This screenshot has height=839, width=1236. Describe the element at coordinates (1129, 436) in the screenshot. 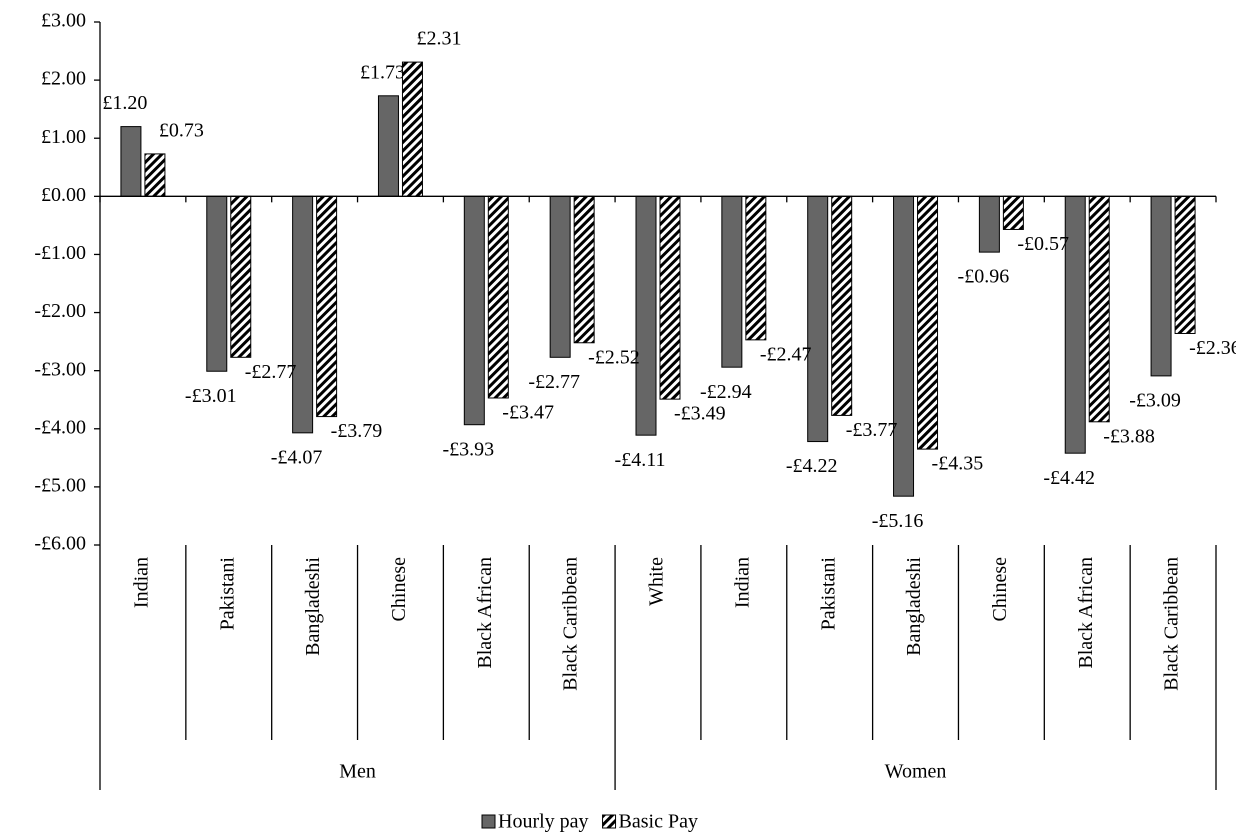

I see `data-label: -£3.88` at that location.